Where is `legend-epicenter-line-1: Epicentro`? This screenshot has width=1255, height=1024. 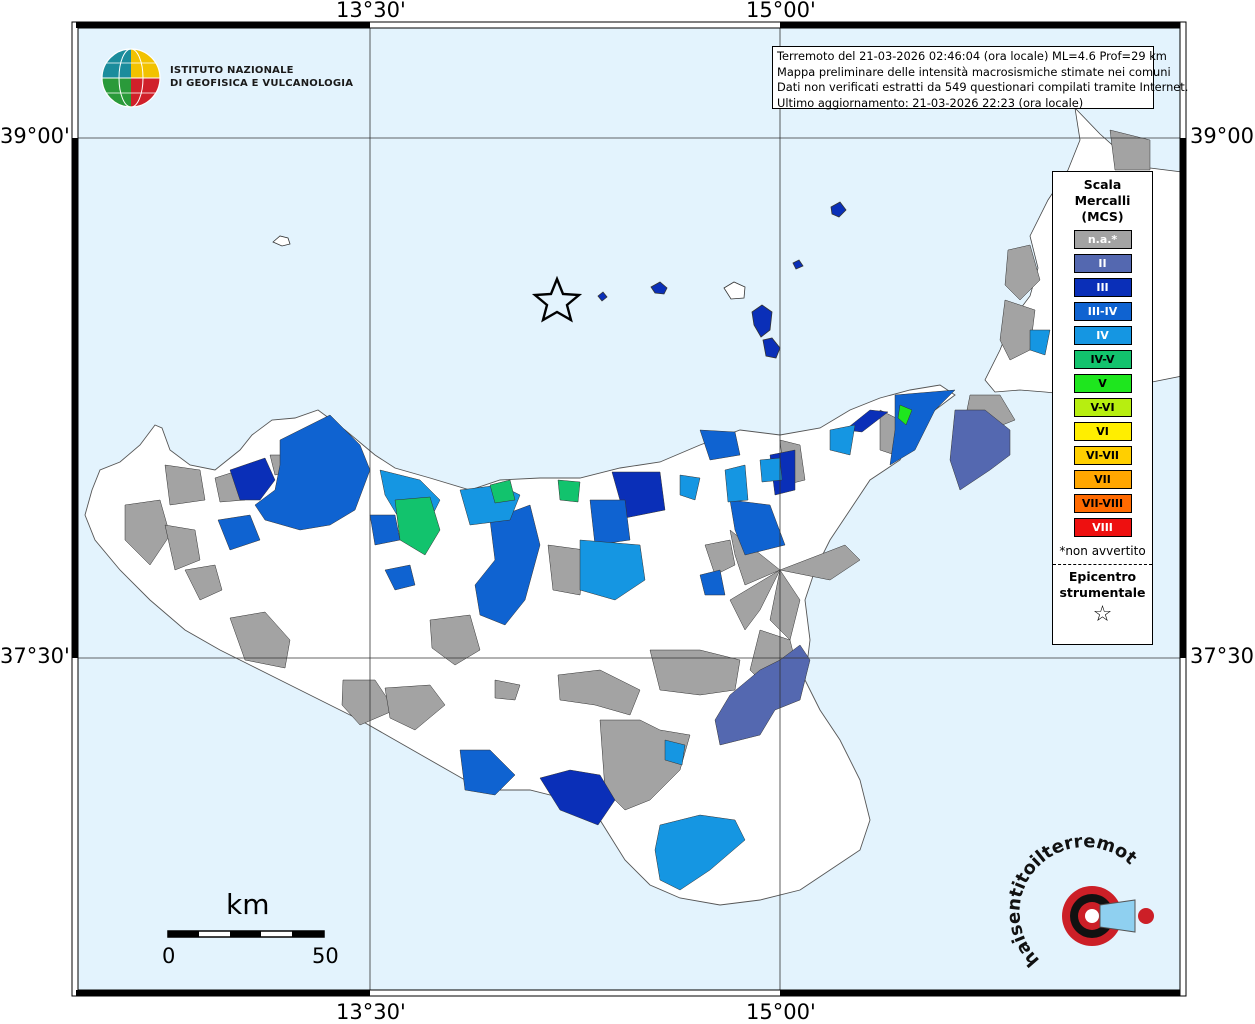 legend-epicenter-line-1: Epicentro is located at coordinates (1102, 576).